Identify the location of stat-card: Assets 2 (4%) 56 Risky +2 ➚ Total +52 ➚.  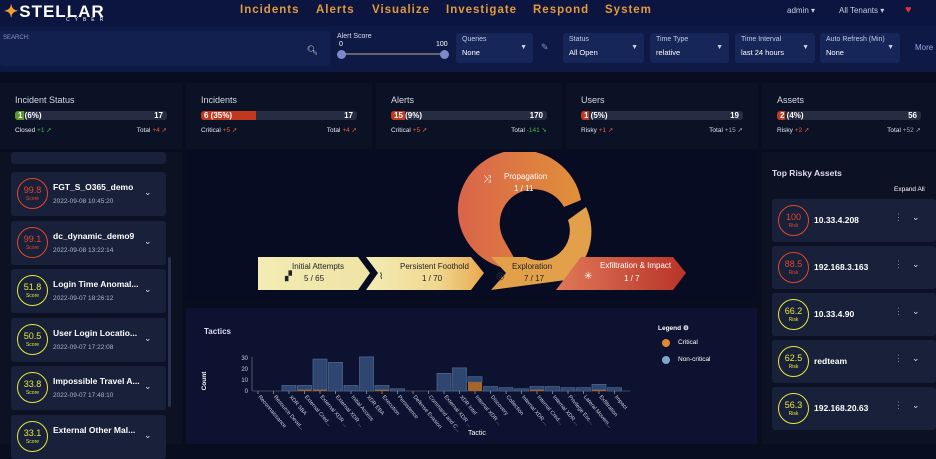
(849, 116).